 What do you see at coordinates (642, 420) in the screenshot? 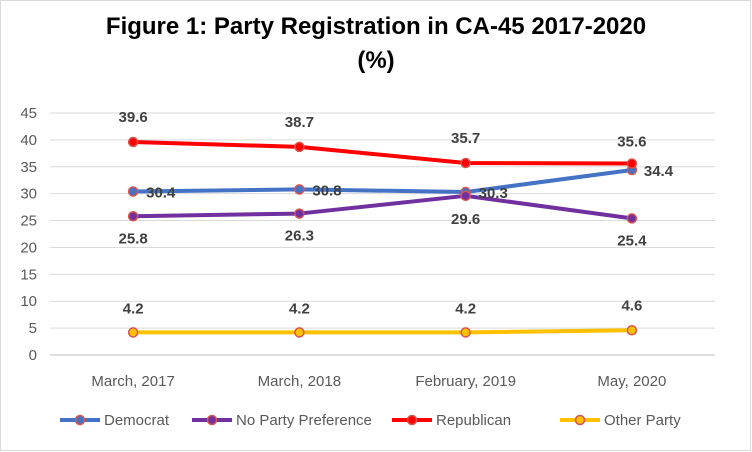
I see `legend-label: Other Party` at bounding box center [642, 420].